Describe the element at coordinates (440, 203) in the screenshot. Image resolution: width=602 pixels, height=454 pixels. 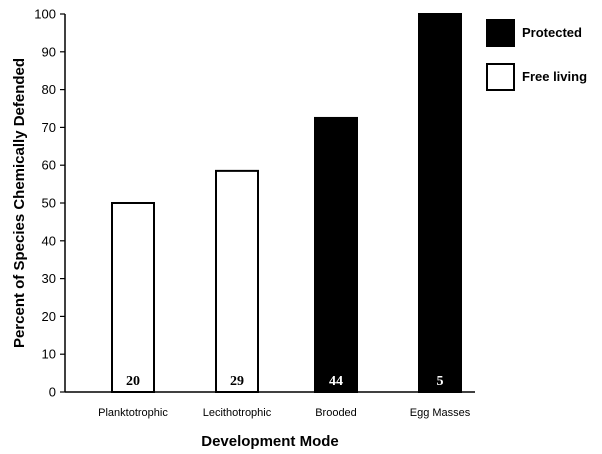
I see `bar-egg-masses` at that location.